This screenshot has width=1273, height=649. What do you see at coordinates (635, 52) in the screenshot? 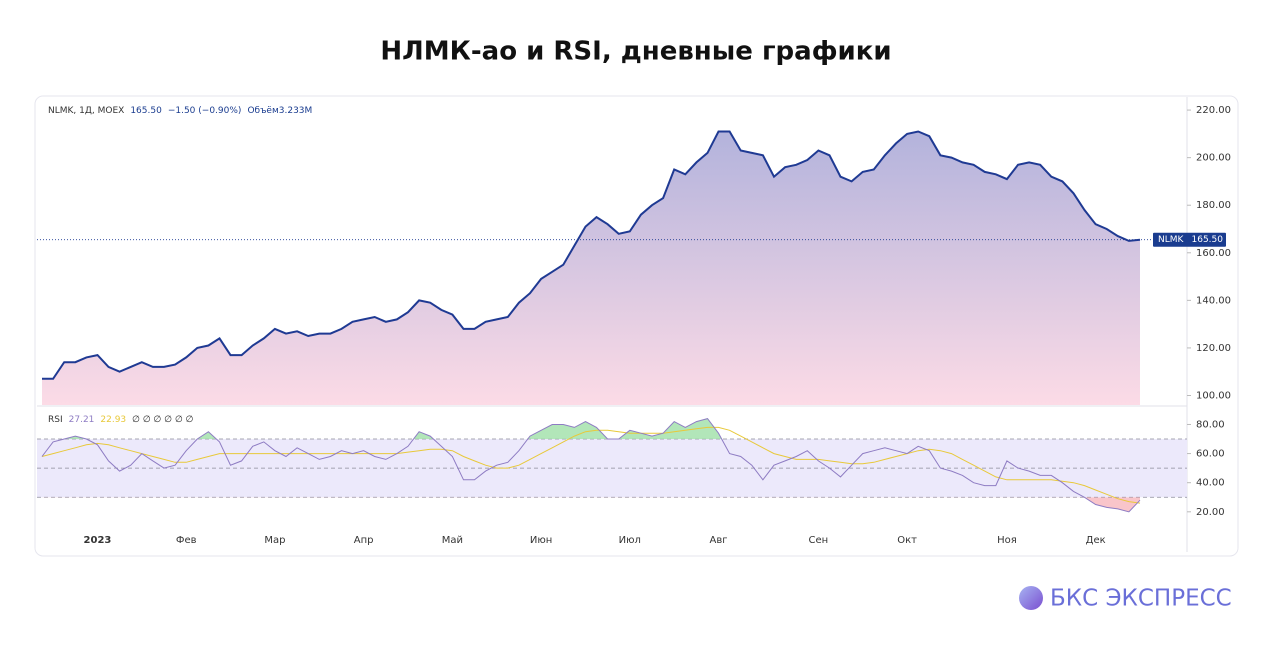
I see `page-title: НЛМК-ао и RSI, дневные графики` at bounding box center [635, 52].